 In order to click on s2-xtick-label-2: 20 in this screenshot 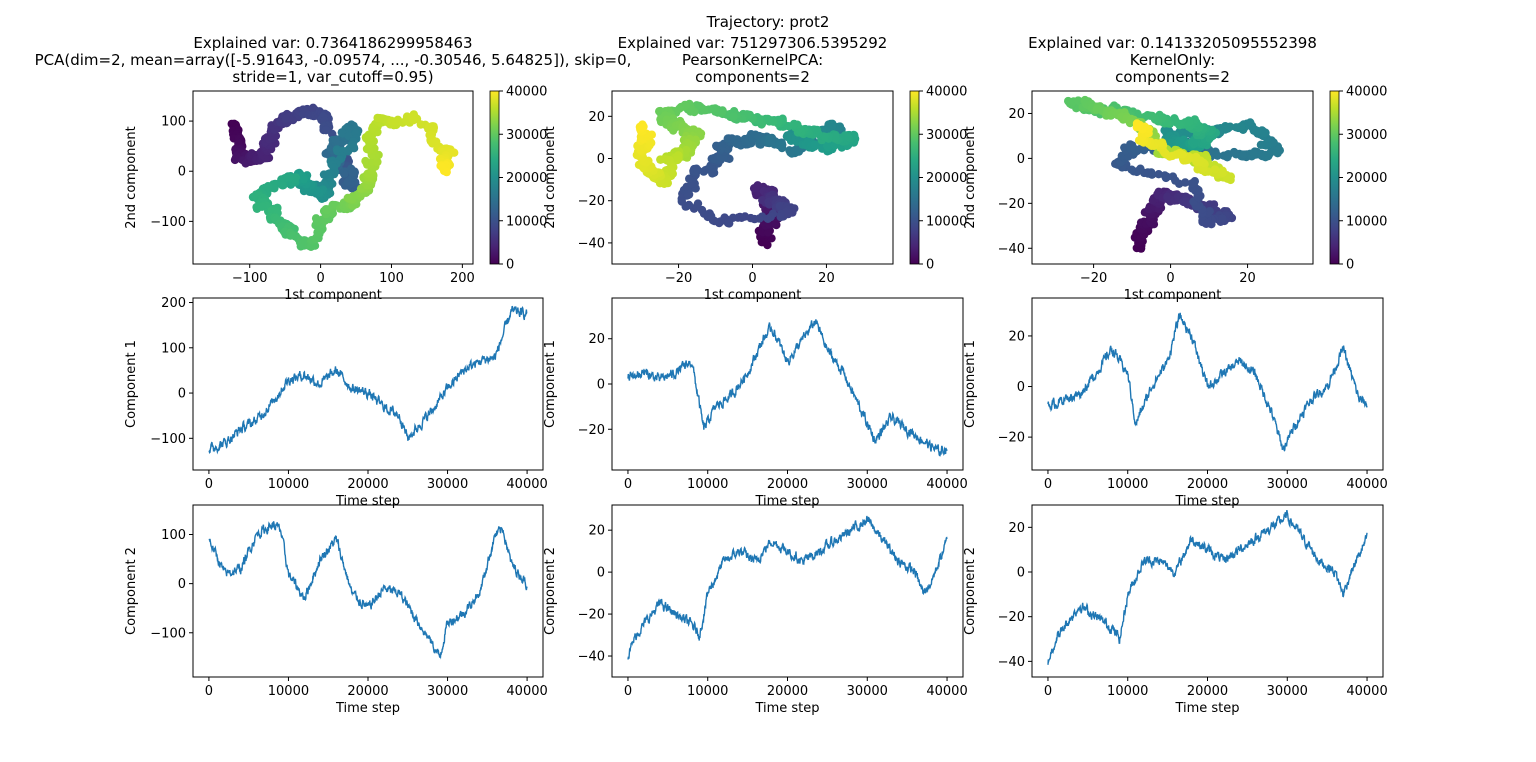, I will do `click(1247, 278)`.